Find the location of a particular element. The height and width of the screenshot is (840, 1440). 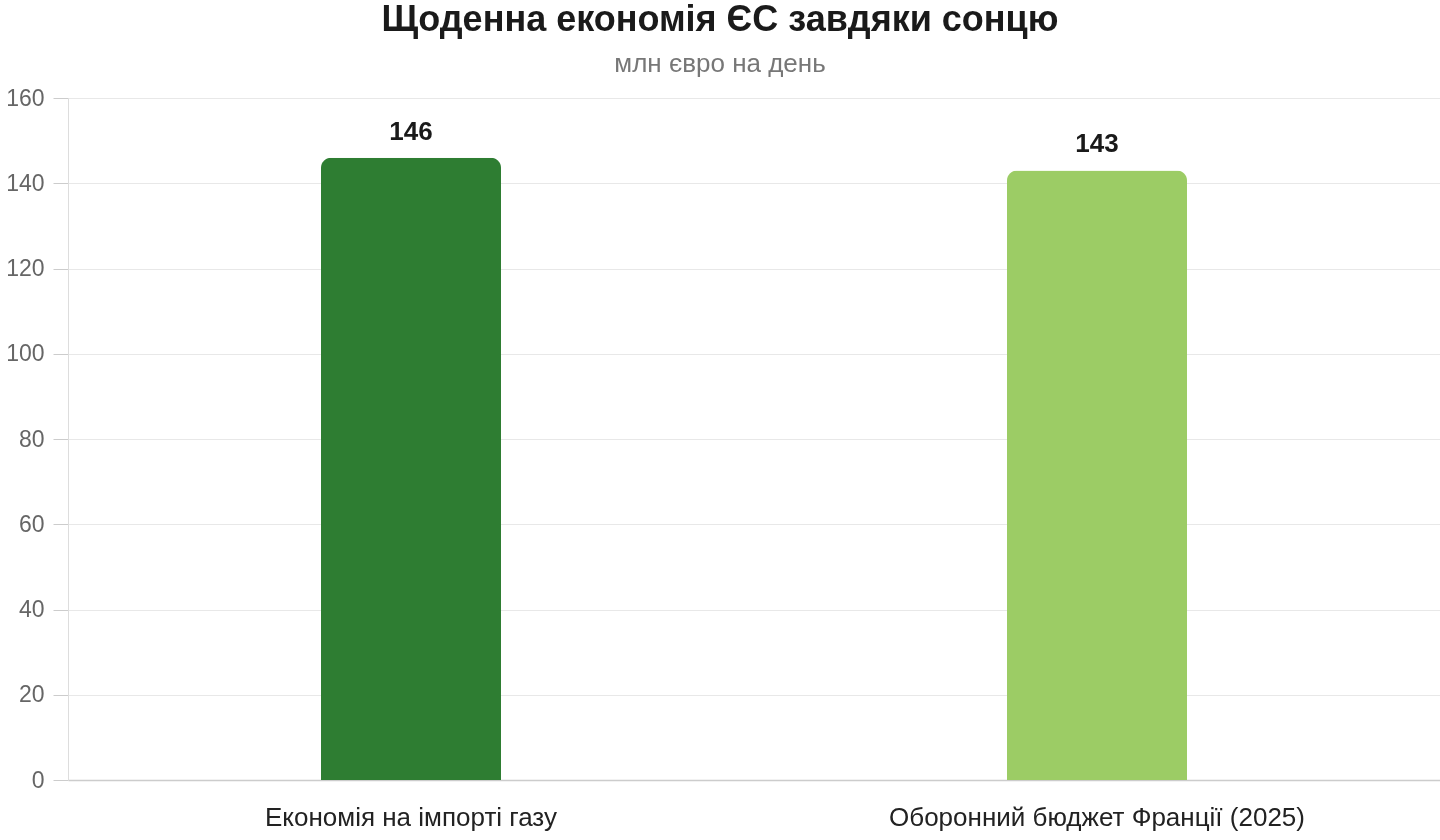

y-tick-label: 120 is located at coordinates (25, 268).